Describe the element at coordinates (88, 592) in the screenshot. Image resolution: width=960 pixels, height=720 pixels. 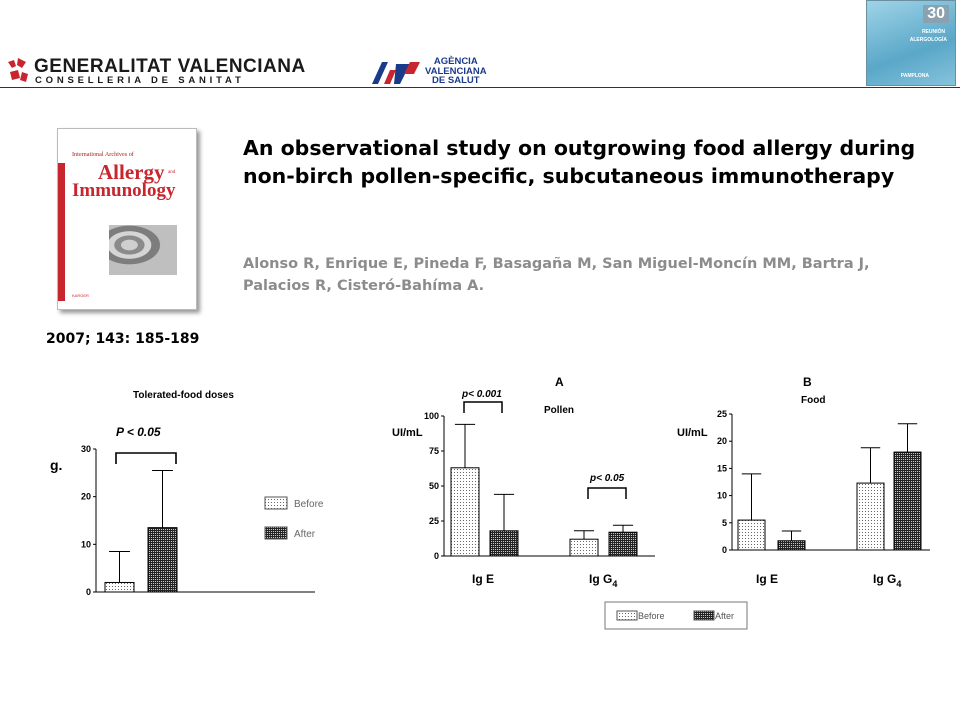
I see `chart1-ytick-label-0: 0` at that location.